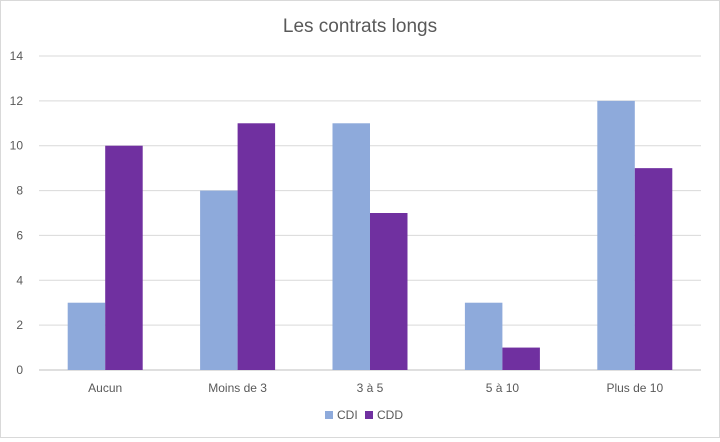 The height and width of the screenshot is (442, 720). Describe the element at coordinates (19, 370) in the screenshot. I see `y-tick-label: 0` at that location.